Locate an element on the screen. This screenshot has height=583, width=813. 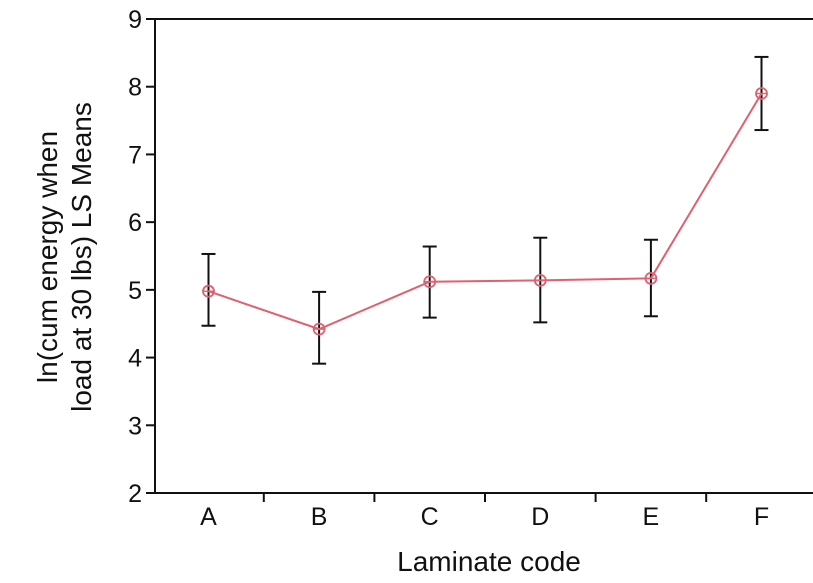
x-tick-label: B is located at coordinates (319, 517).